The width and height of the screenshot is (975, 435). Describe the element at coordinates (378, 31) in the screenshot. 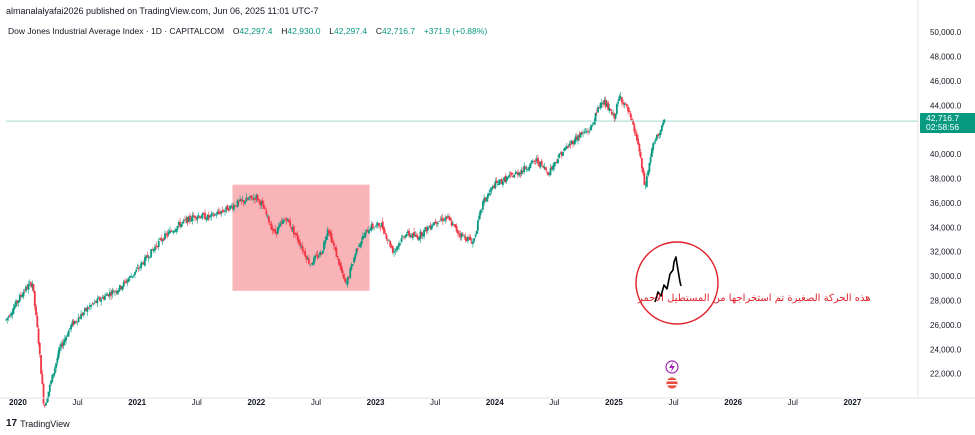

I see `close-label: C` at that location.